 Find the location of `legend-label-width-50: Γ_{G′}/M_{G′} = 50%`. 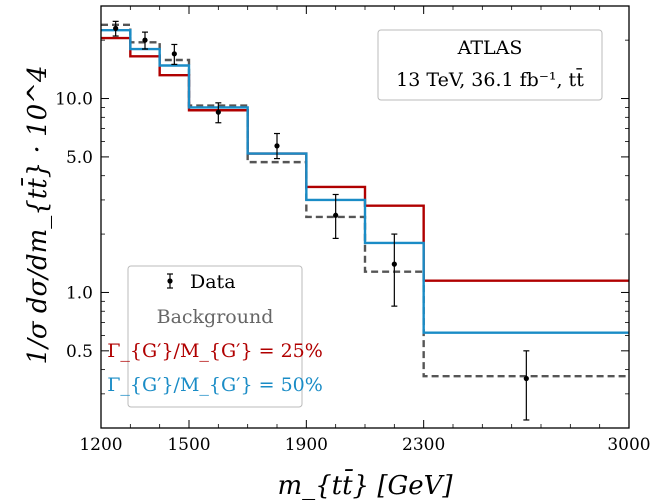

legend-label-width-50: Γ_{G′}/M_{G′} = 50% is located at coordinates (215, 385).